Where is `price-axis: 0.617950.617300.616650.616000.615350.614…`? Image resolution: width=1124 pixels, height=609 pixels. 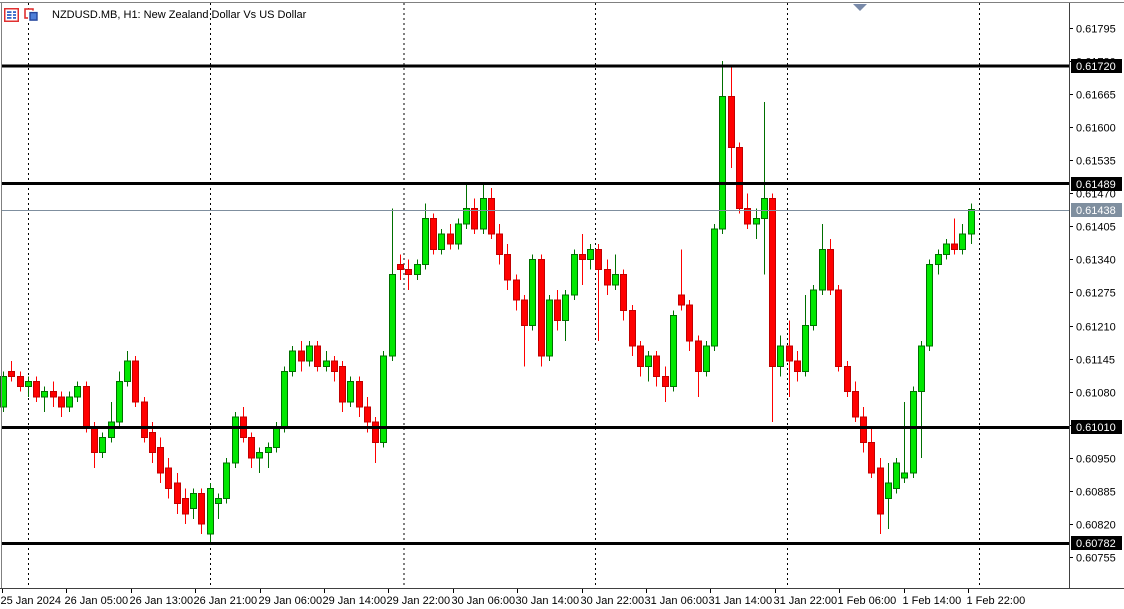
price-axis: 0.617950.617300.616650.616000.615350.614… is located at coordinates (1092, 294).